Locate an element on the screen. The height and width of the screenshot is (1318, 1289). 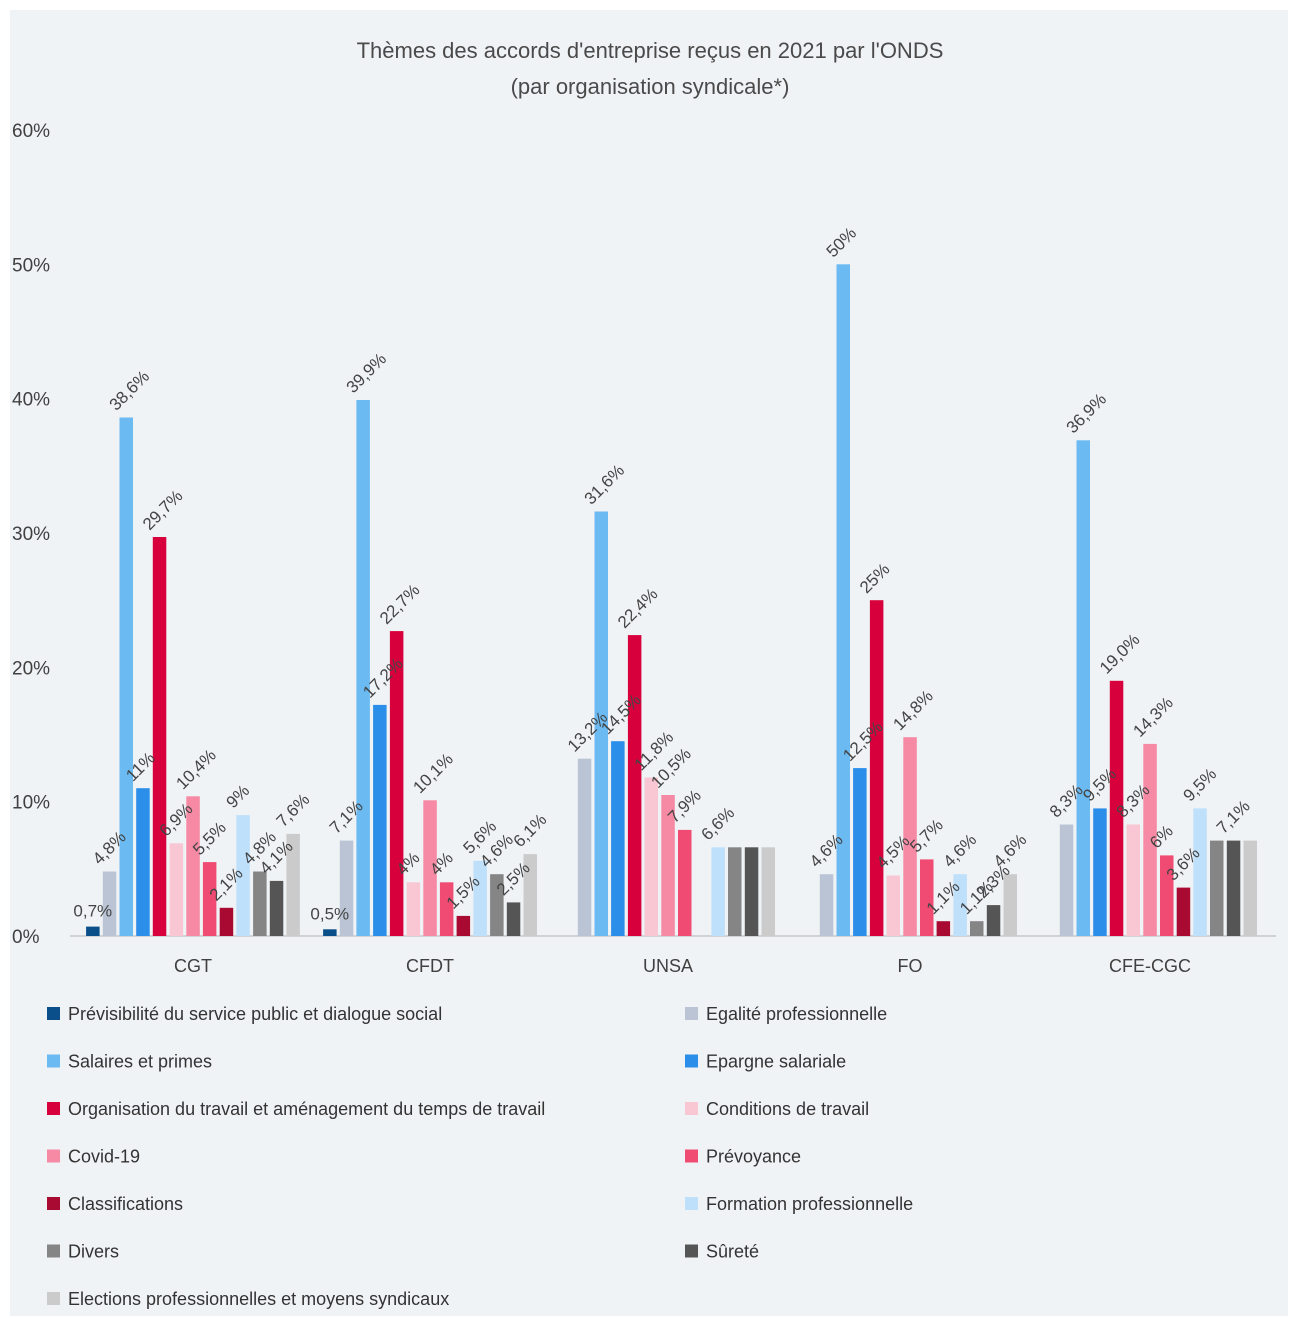
data-label: 50% is located at coordinates (841, 242).